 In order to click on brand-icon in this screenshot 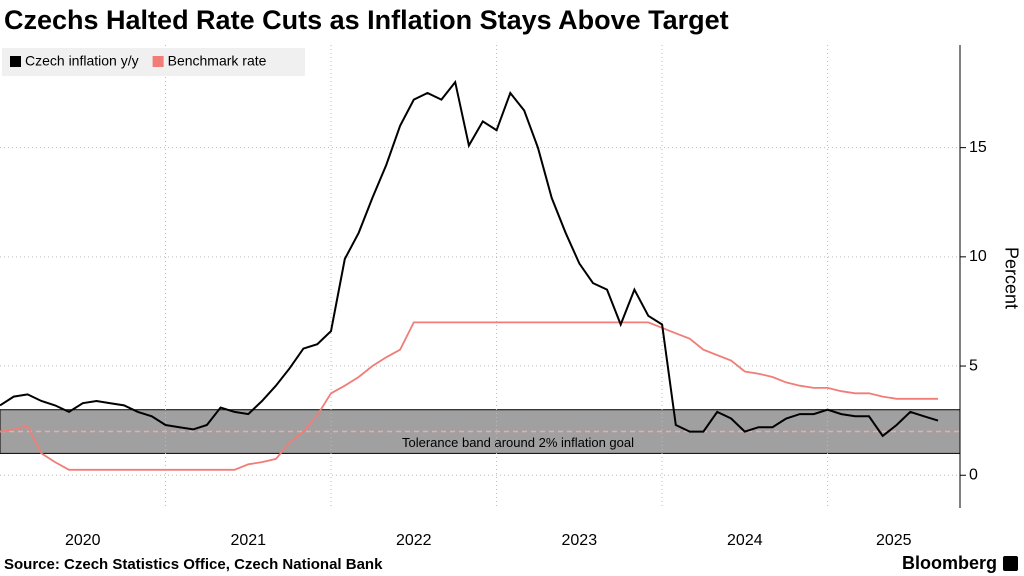, I will do `click(1010, 563)`.